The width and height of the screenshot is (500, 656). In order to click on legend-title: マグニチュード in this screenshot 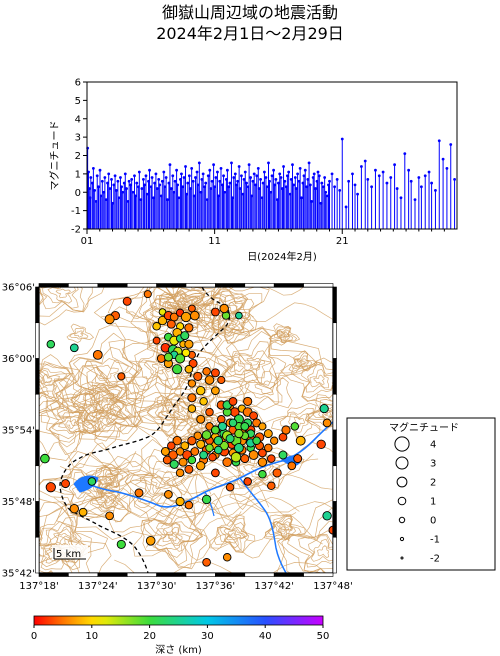, I will do `click(424, 427)`.